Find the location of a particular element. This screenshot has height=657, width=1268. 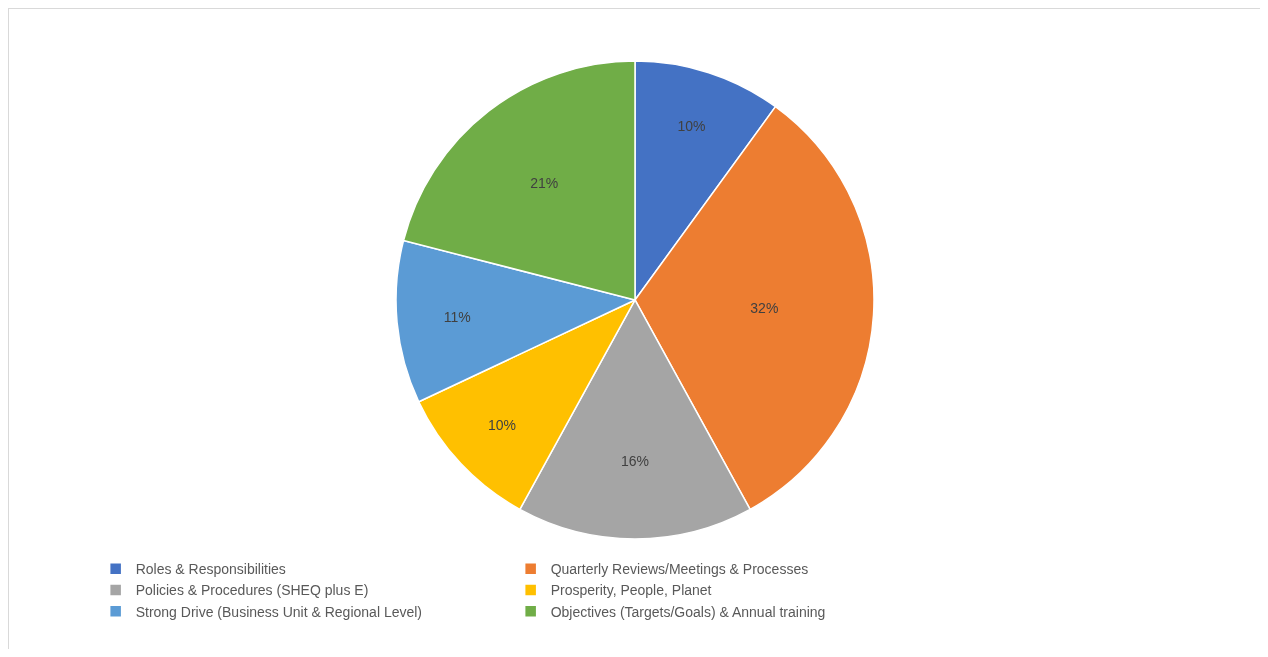

legend-label: Policies & Procedures (SHEQ plus E) is located at coordinates (252, 590).